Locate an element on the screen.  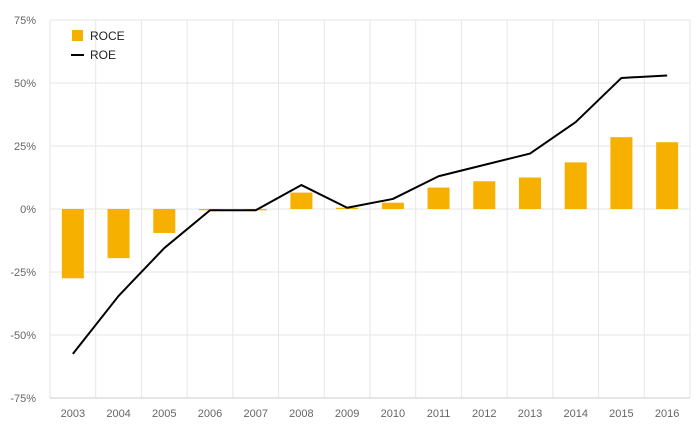
y-tick-label: 25% is located at coordinates (25, 147).